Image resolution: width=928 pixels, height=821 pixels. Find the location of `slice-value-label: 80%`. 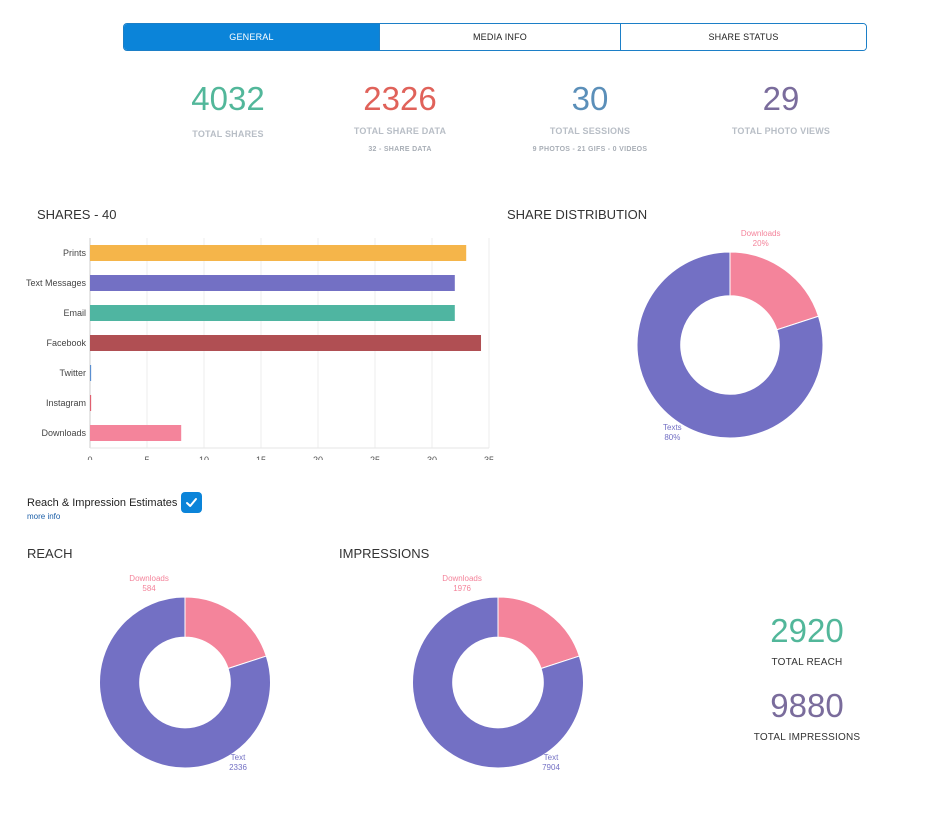

slice-value-label: 80% is located at coordinates (672, 437).